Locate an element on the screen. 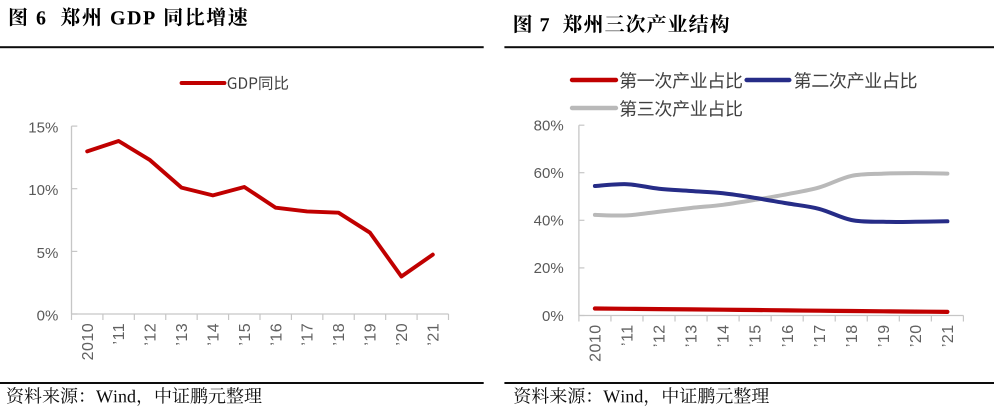 The image size is (994, 414). svg-text: 10% is located at coordinates (43, 190).